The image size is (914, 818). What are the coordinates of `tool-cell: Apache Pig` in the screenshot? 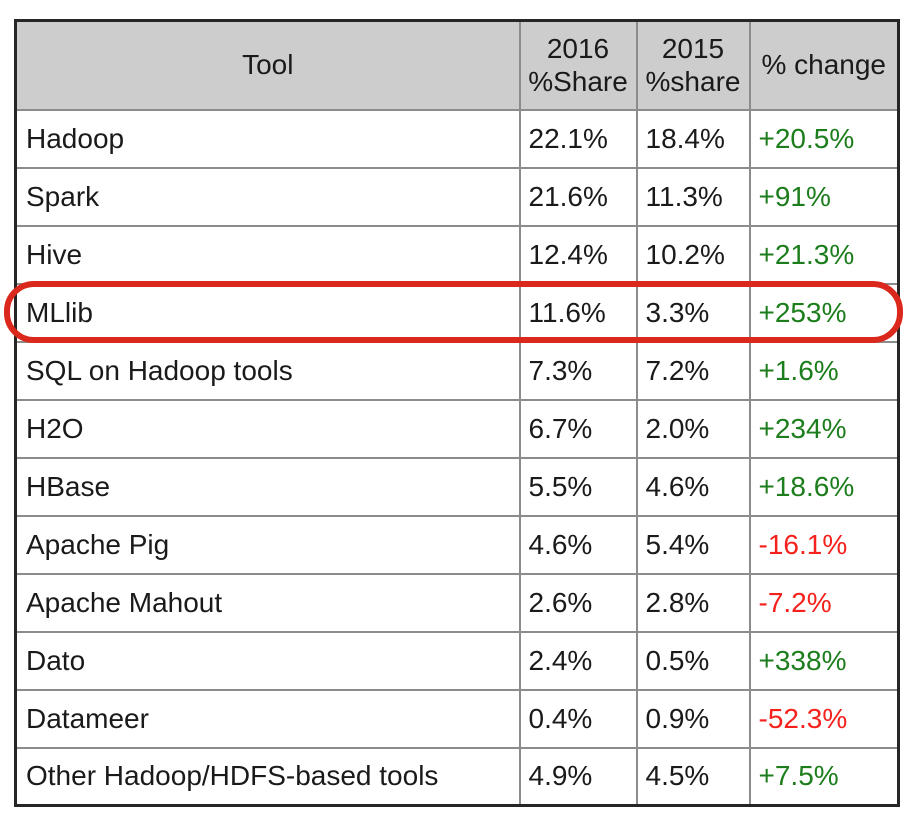 It's located at (267, 544).